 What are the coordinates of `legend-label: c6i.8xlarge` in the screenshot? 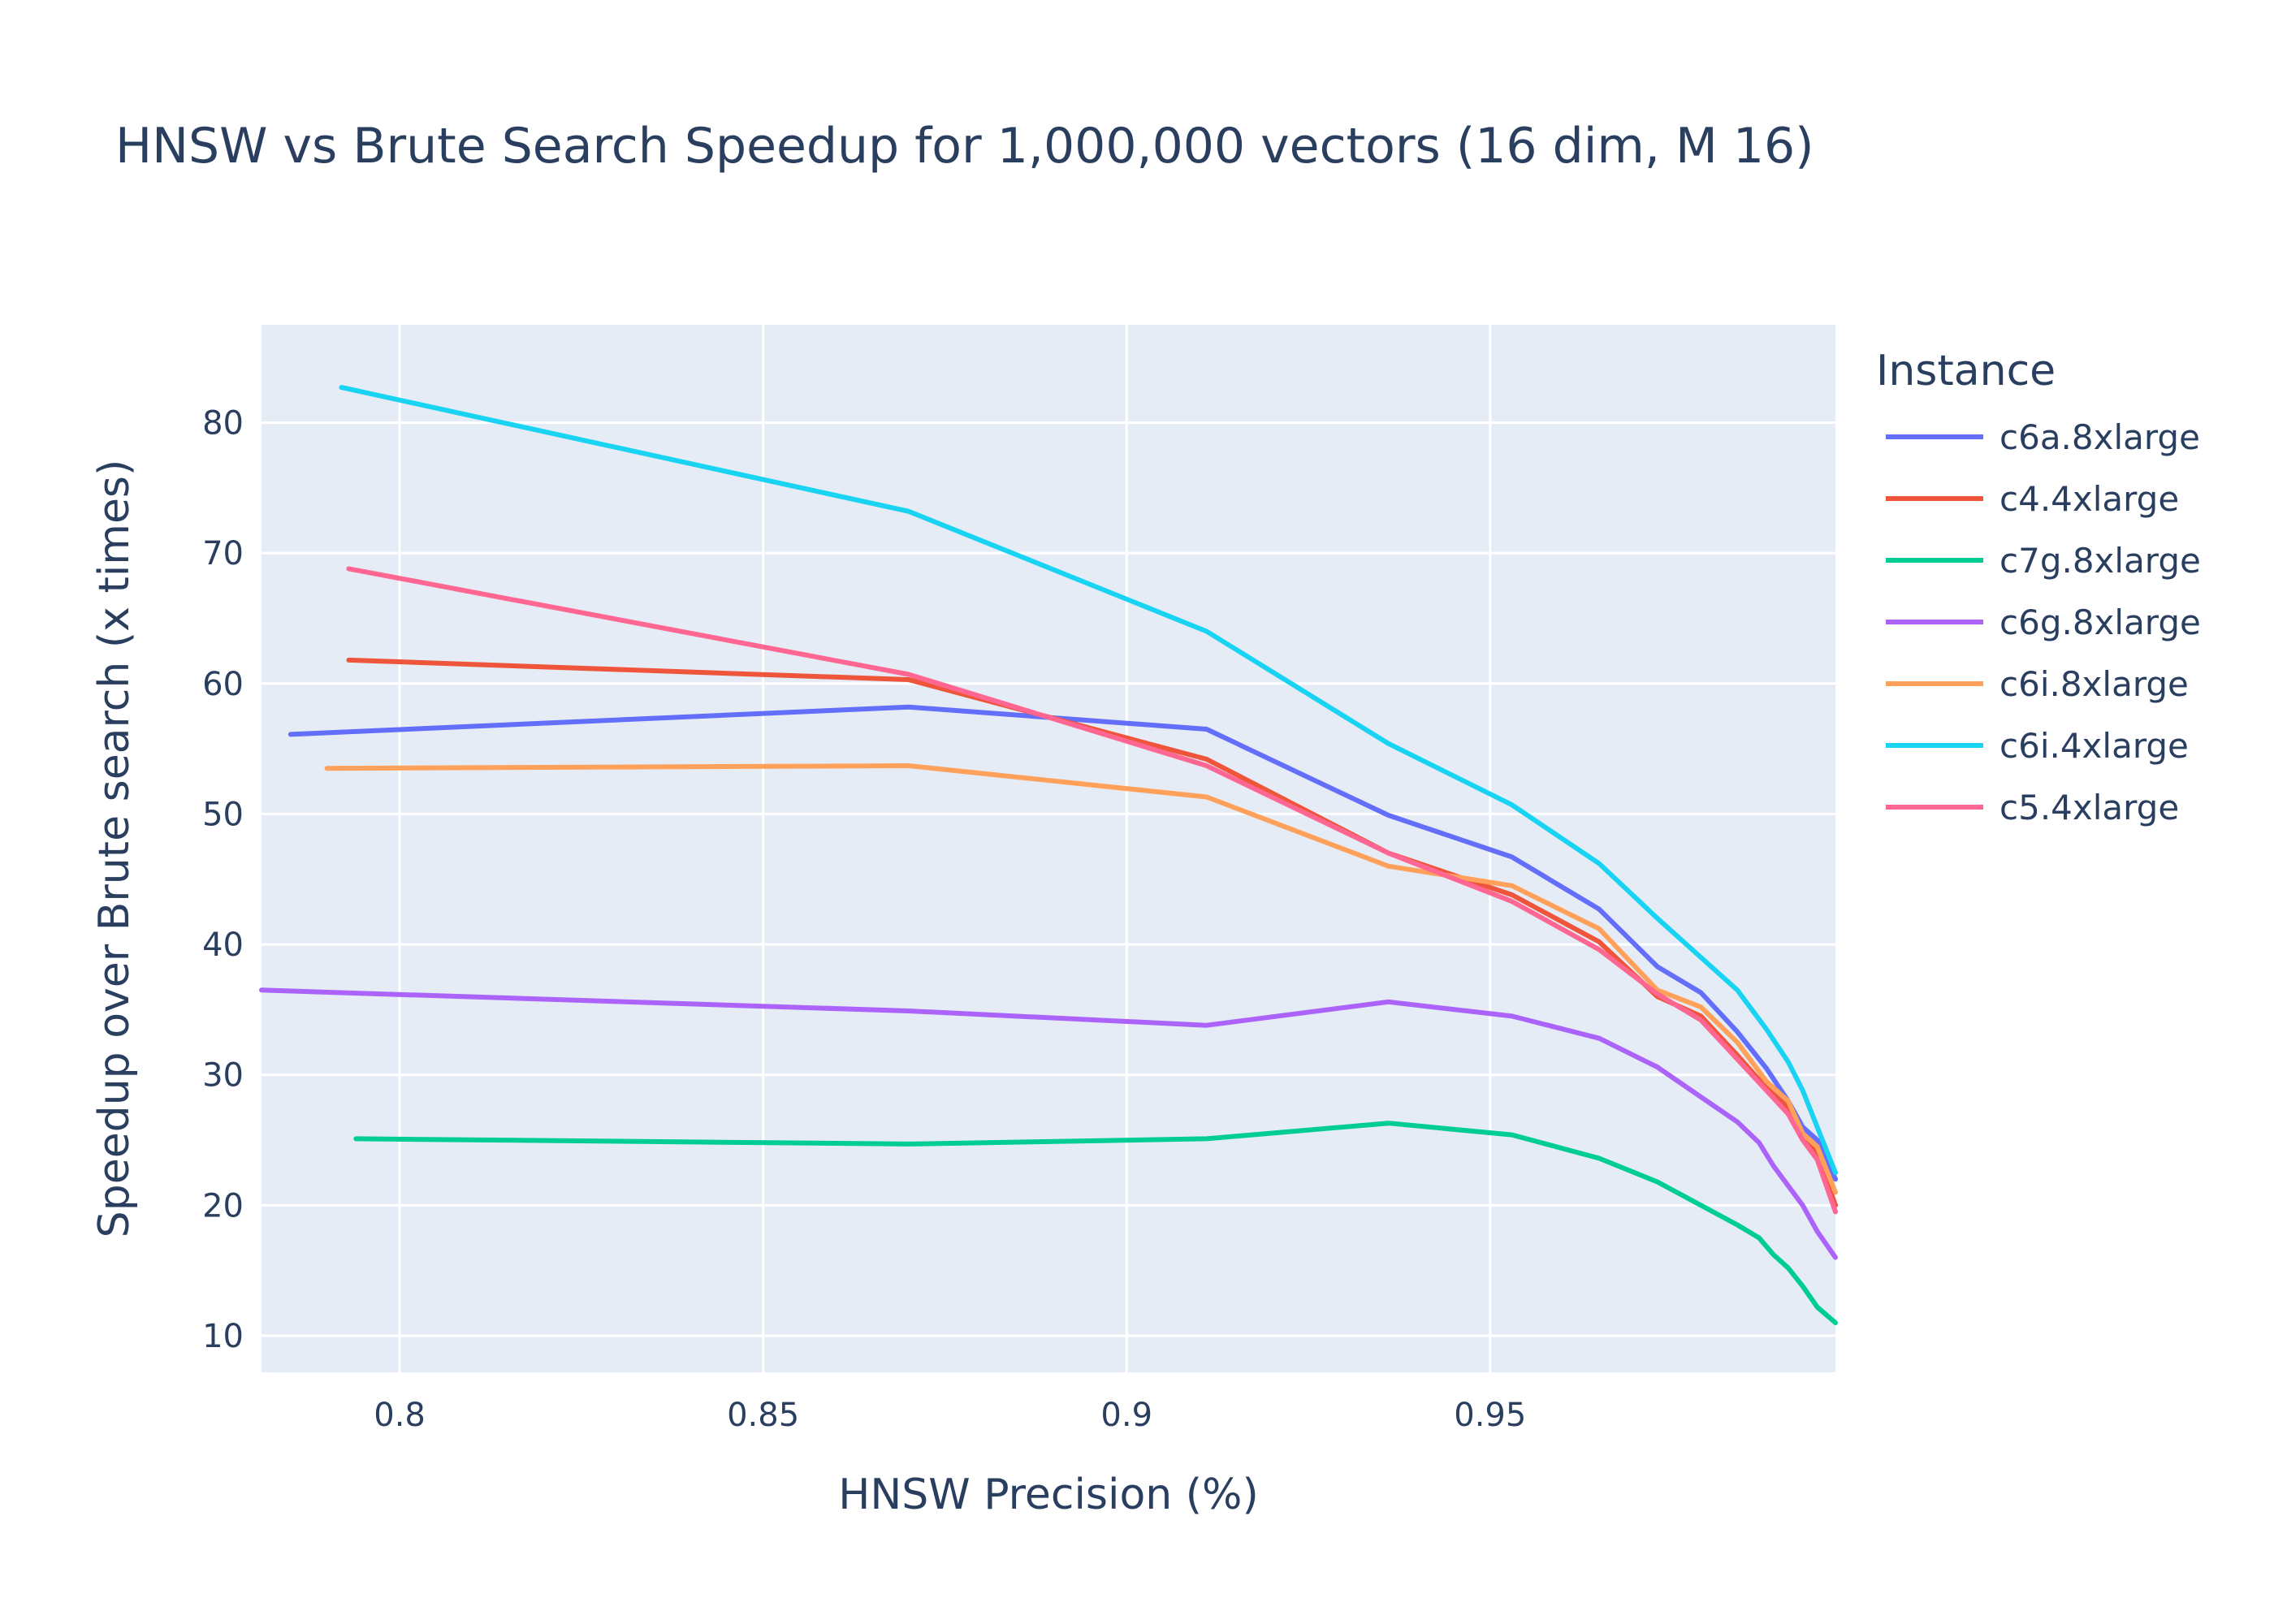 It's located at (2094, 684).